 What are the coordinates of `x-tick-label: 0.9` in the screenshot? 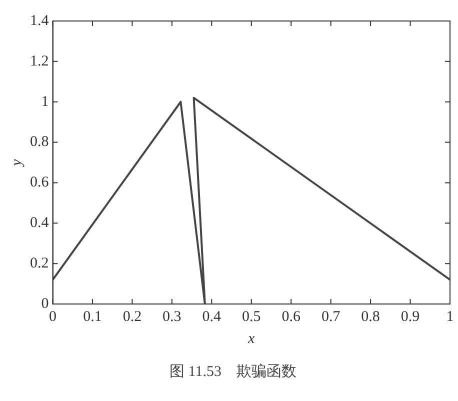 It's located at (410, 316).